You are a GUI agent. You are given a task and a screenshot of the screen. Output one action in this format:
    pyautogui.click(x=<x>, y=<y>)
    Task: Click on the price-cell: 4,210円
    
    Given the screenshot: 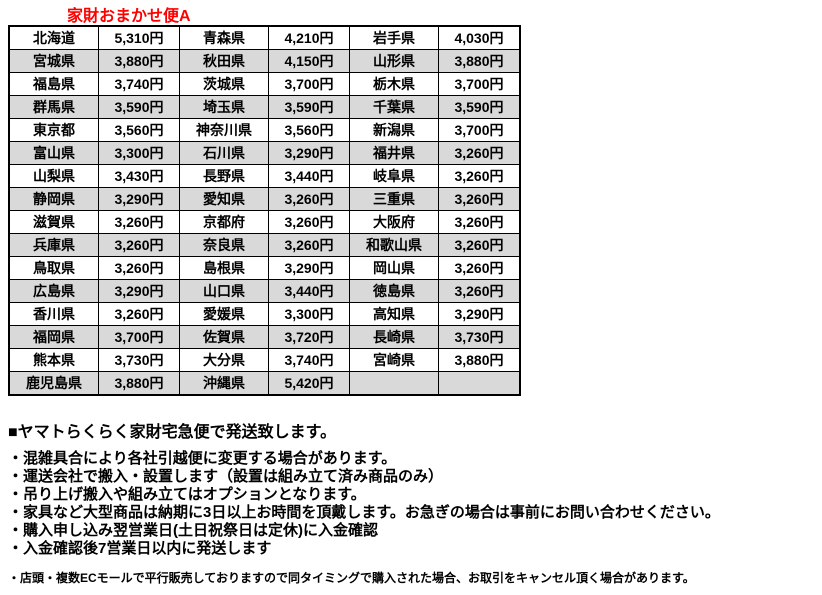 What is the action you would take?
    pyautogui.click(x=309, y=37)
    